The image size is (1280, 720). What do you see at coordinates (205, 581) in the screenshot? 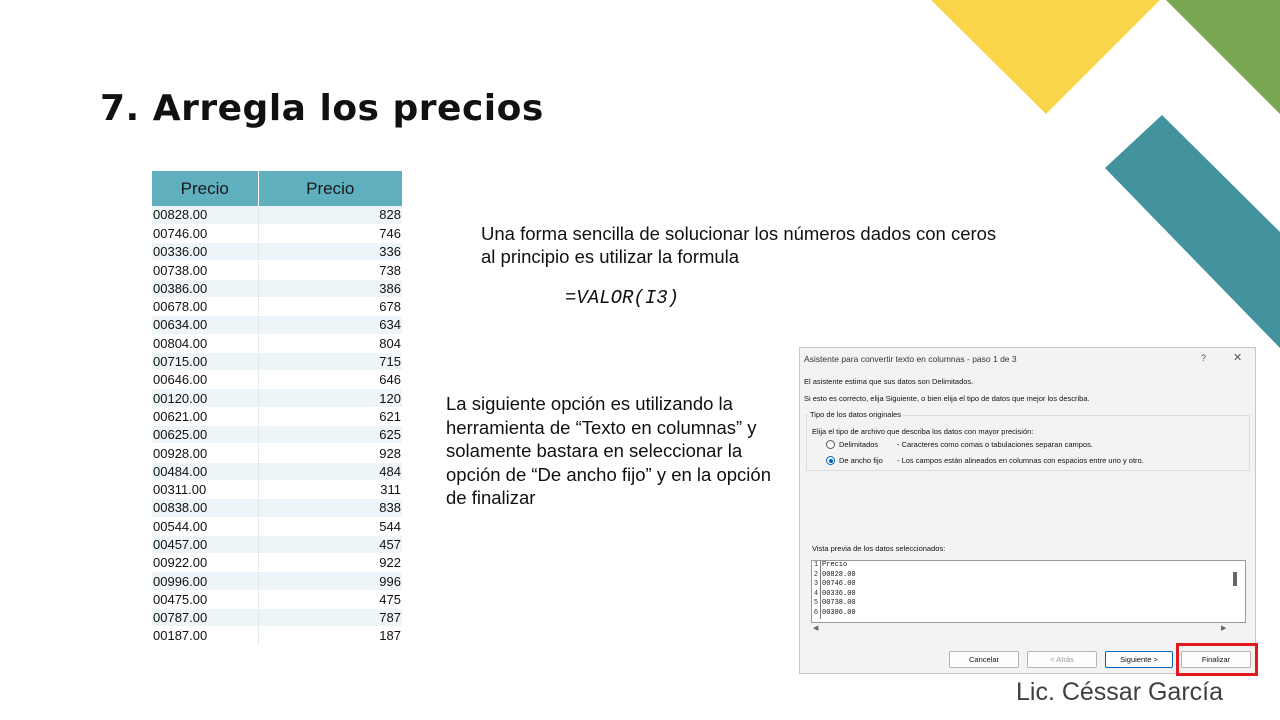
I see `raw-price-cell: 00996.00` at bounding box center [205, 581].